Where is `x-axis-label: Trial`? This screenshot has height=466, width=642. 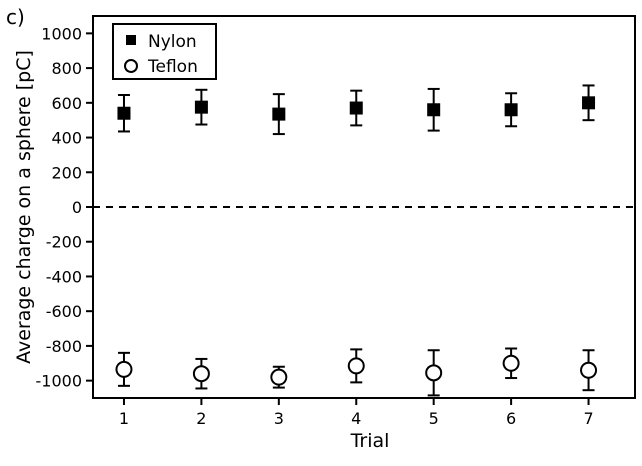 x-axis-label: Trial is located at coordinates (370, 441).